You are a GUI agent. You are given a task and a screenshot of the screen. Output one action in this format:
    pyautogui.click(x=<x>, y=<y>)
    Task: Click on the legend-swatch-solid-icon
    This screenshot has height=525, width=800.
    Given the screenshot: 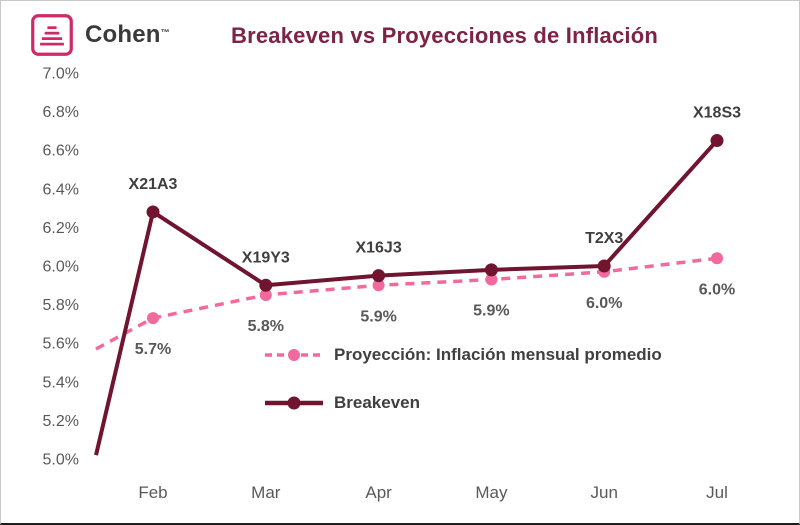 What is the action you would take?
    pyautogui.click(x=294, y=403)
    